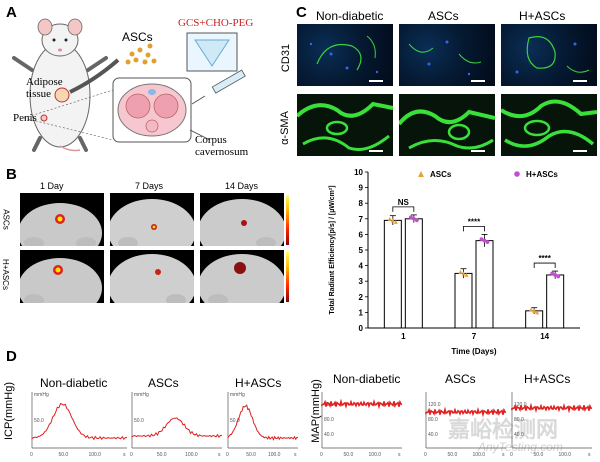 The height and width of the screenshot is (462, 600). What do you see at coordinates (218, 87) in the screenshot?
I see `syringe-icon` at bounding box center [218, 87].